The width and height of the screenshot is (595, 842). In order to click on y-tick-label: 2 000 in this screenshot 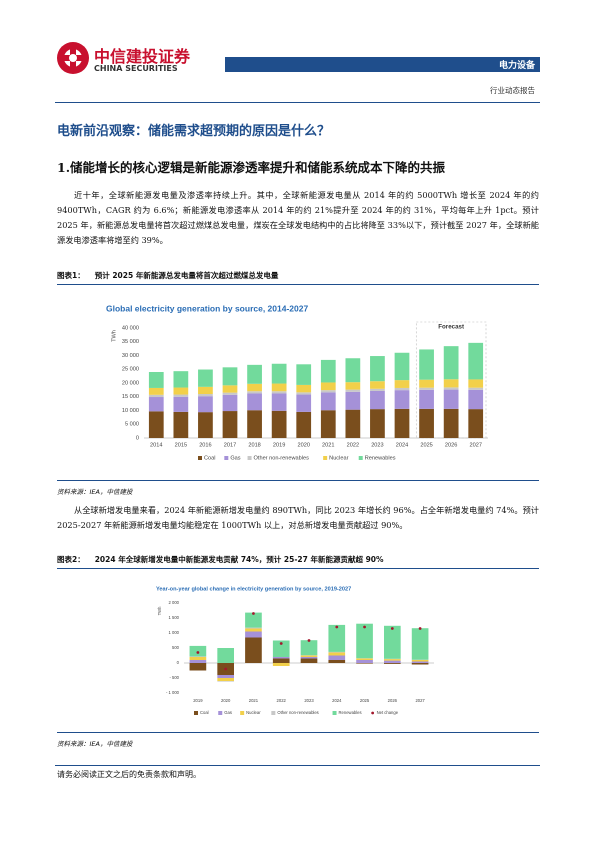, I will do `click(174, 602)`.